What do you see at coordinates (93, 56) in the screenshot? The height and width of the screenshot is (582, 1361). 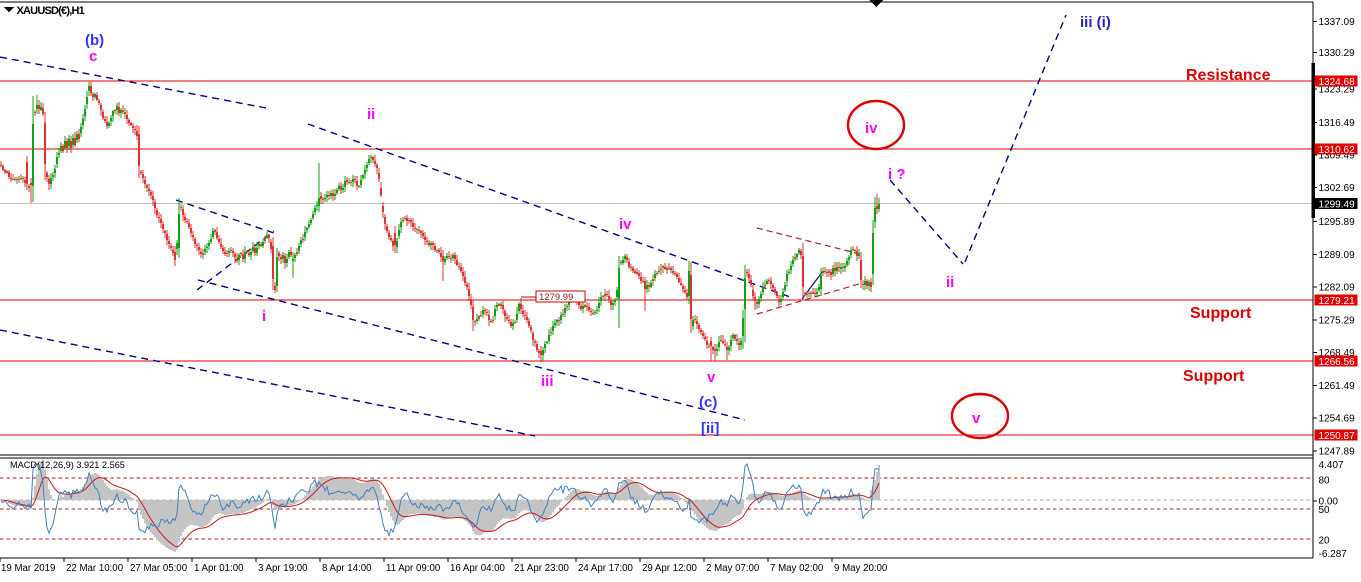 I see `svg-text: c` at bounding box center [93, 56].